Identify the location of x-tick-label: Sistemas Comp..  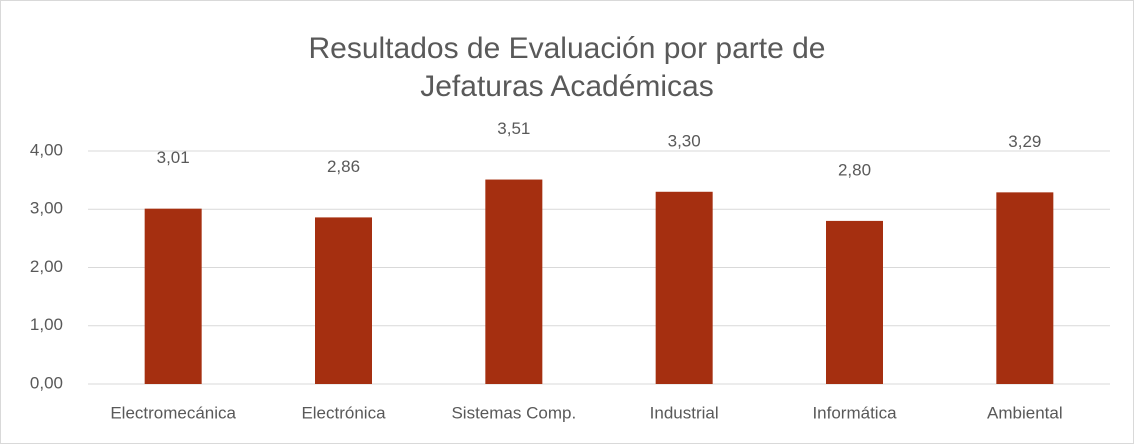
(513, 412).